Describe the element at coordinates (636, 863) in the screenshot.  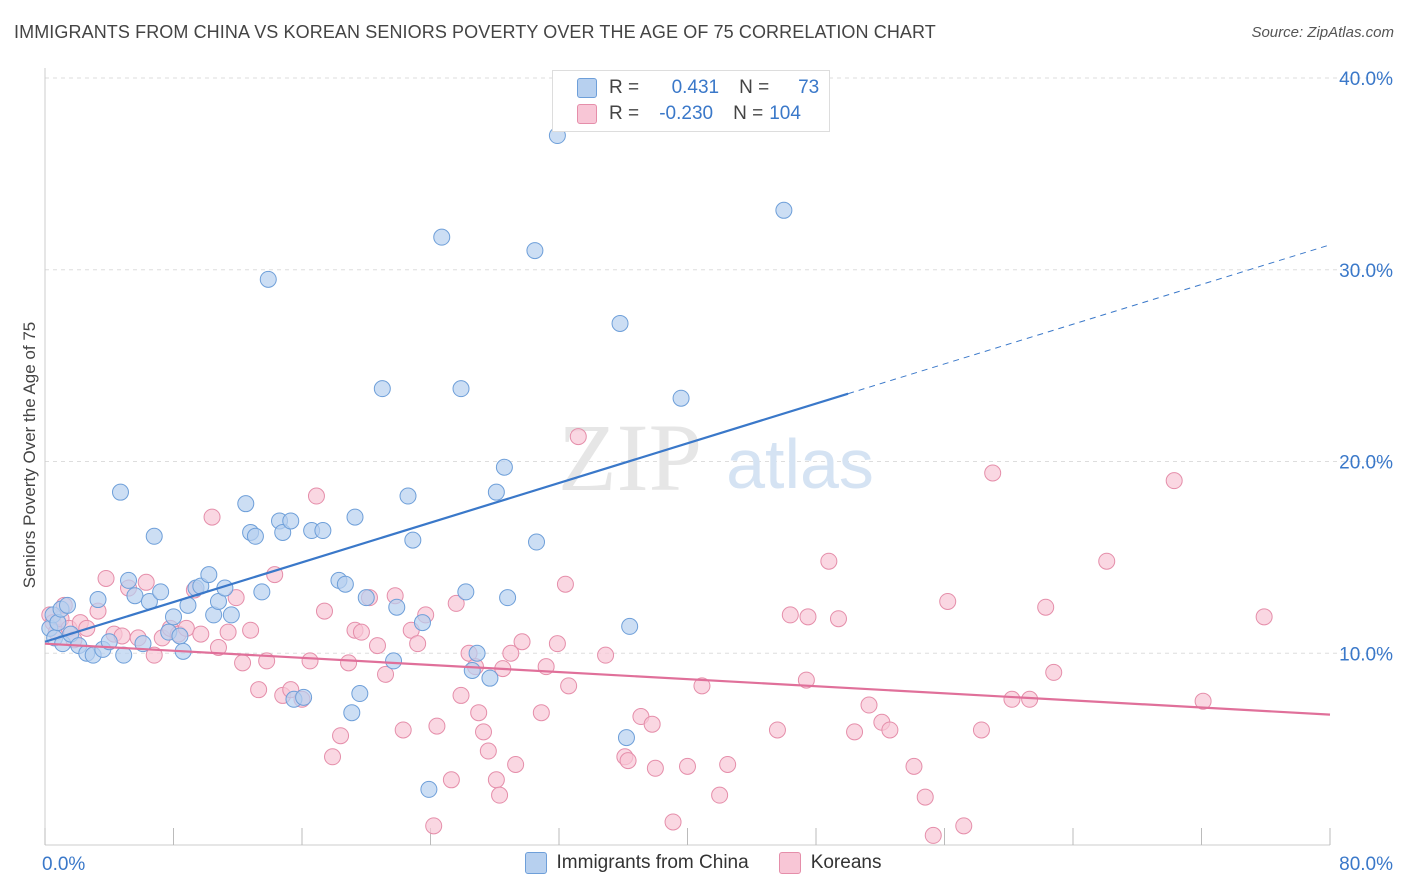
I see `legend-item-china: Immigrants from China` at that location.